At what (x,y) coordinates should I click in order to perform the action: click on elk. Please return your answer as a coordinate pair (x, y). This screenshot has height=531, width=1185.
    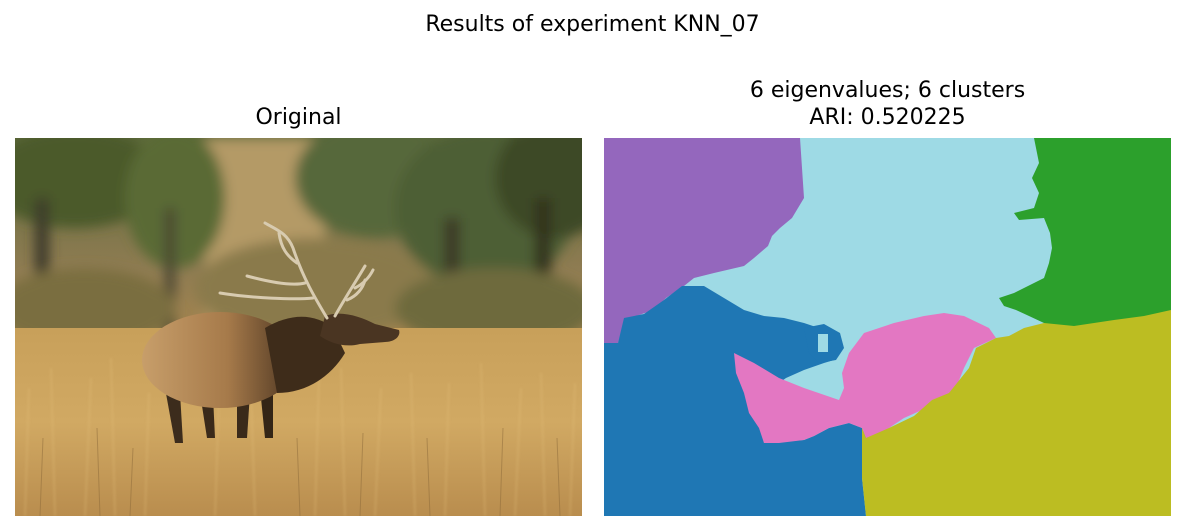
    Looking at the image, I should click on (271, 332).